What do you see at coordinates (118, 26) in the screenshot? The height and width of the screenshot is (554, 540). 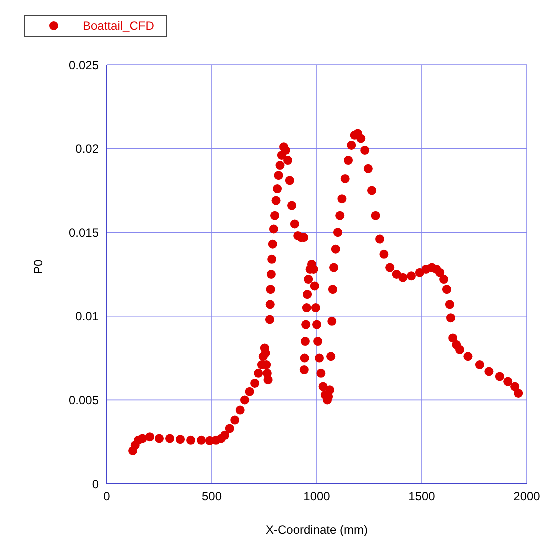 I see `legend-label: Boattail_CFD` at bounding box center [118, 26].